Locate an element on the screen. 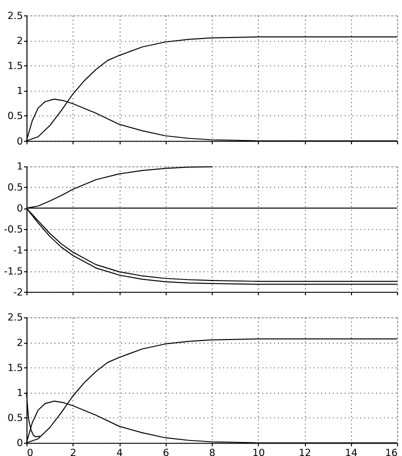 This screenshot has height=456, width=402. x-tick-label: 12 is located at coordinates (305, 452).